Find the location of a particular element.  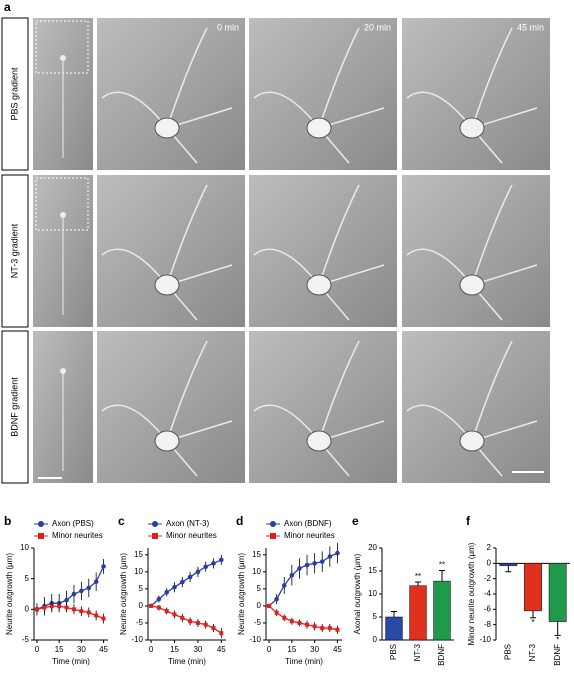

y-tick-label: -4 is located at coordinates (488, 593).